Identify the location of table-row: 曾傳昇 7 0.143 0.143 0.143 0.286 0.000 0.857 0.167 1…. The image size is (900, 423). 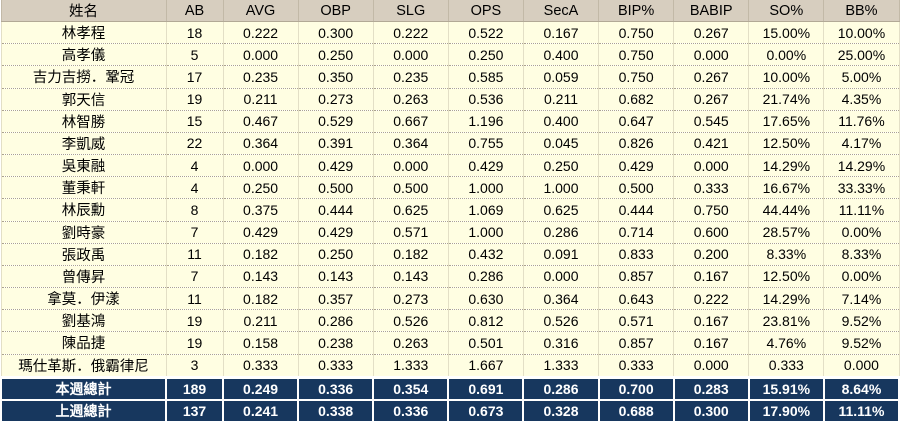
(450, 276).